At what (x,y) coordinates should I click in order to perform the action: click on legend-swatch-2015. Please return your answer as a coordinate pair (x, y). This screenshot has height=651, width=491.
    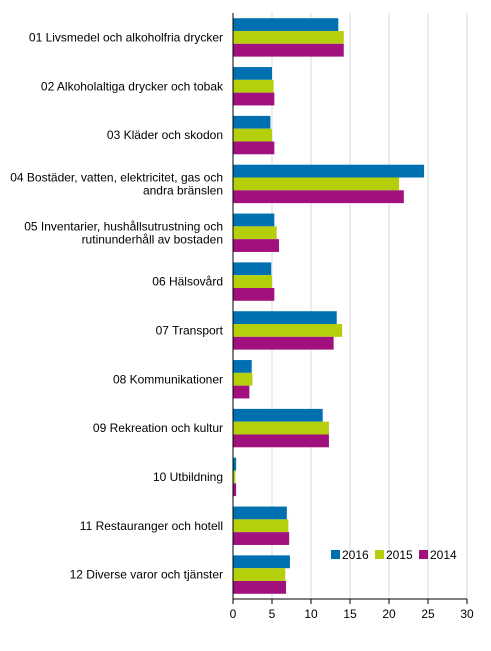
    Looking at the image, I should click on (379, 554).